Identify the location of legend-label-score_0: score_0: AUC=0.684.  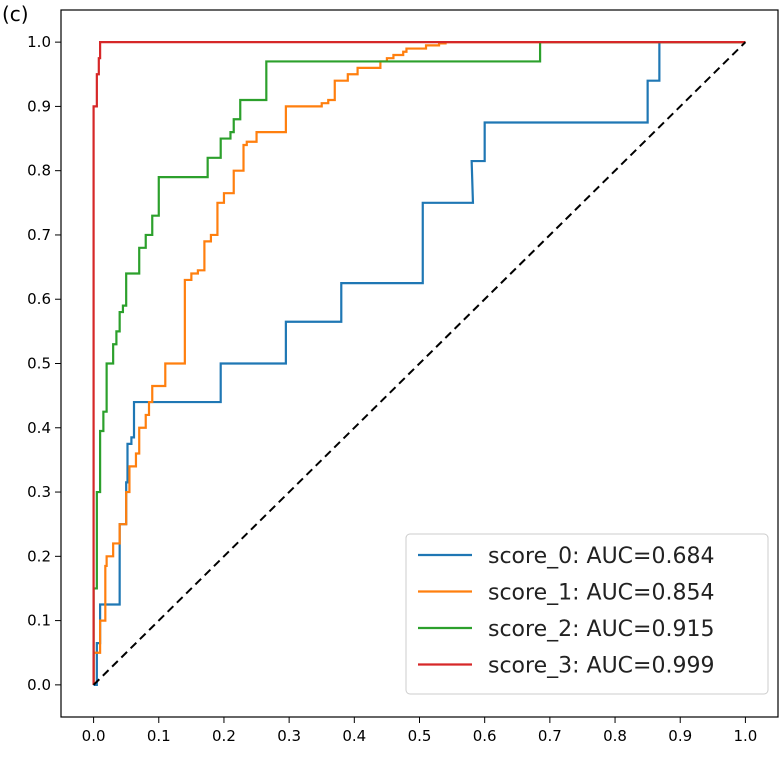
(601, 556).